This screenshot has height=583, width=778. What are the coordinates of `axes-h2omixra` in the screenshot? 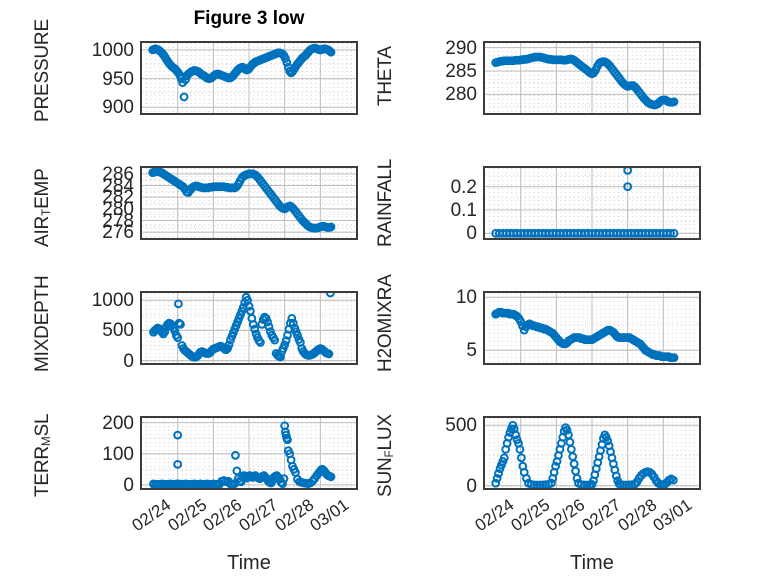 It's located at (592, 328).